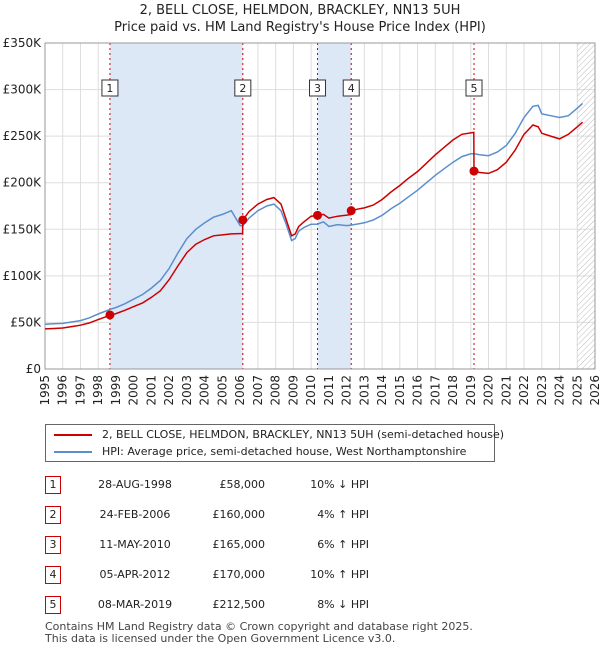 This screenshot has width=600, height=650. Describe the element at coordinates (169, 390) in the screenshot. I see `x-tick-label: 2002` at that location.